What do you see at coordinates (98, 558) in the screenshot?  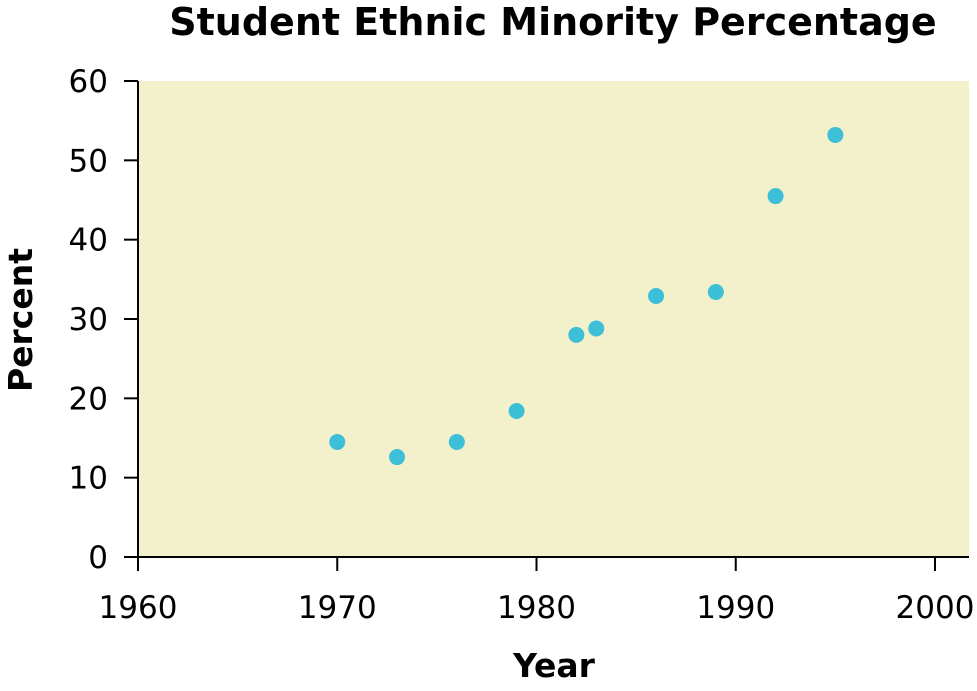 I see `y-tick-label: 0` at bounding box center [98, 558].